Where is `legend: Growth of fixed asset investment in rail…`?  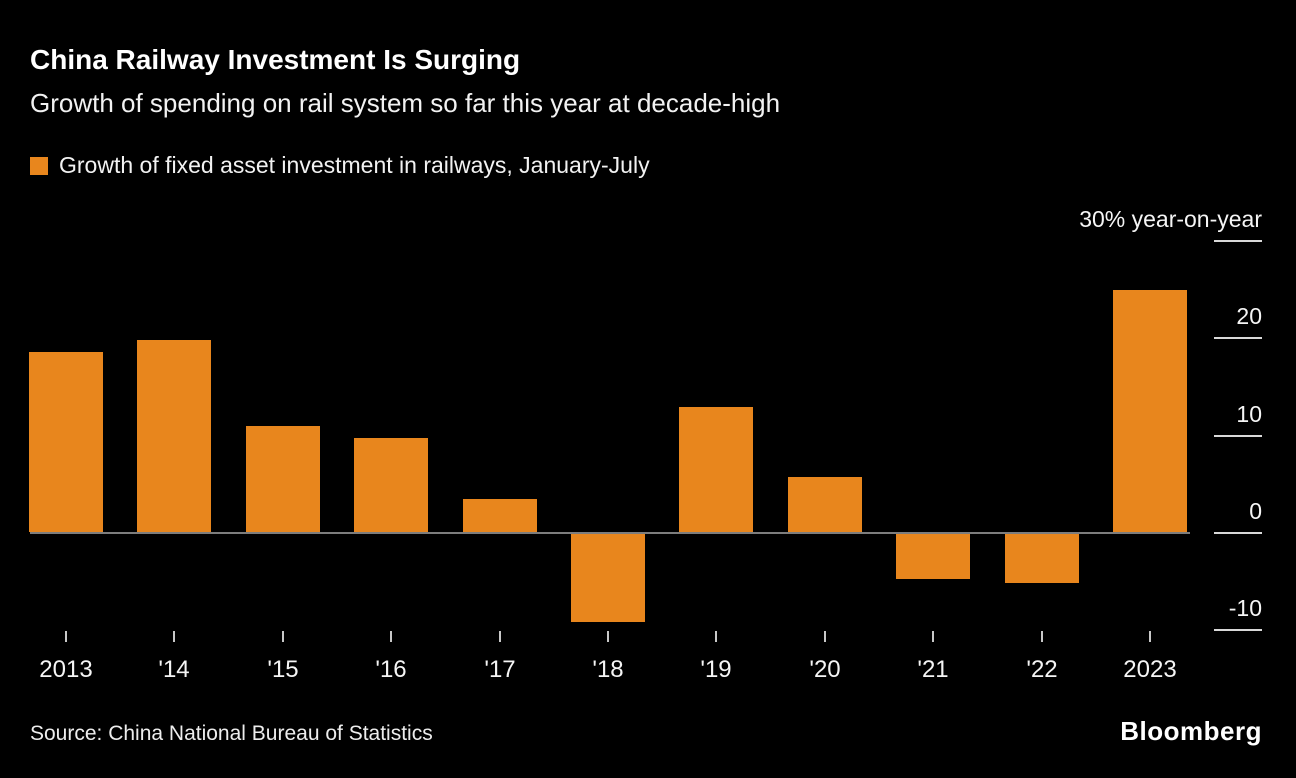
legend: Growth of fixed asset investment in rail… is located at coordinates (340, 165).